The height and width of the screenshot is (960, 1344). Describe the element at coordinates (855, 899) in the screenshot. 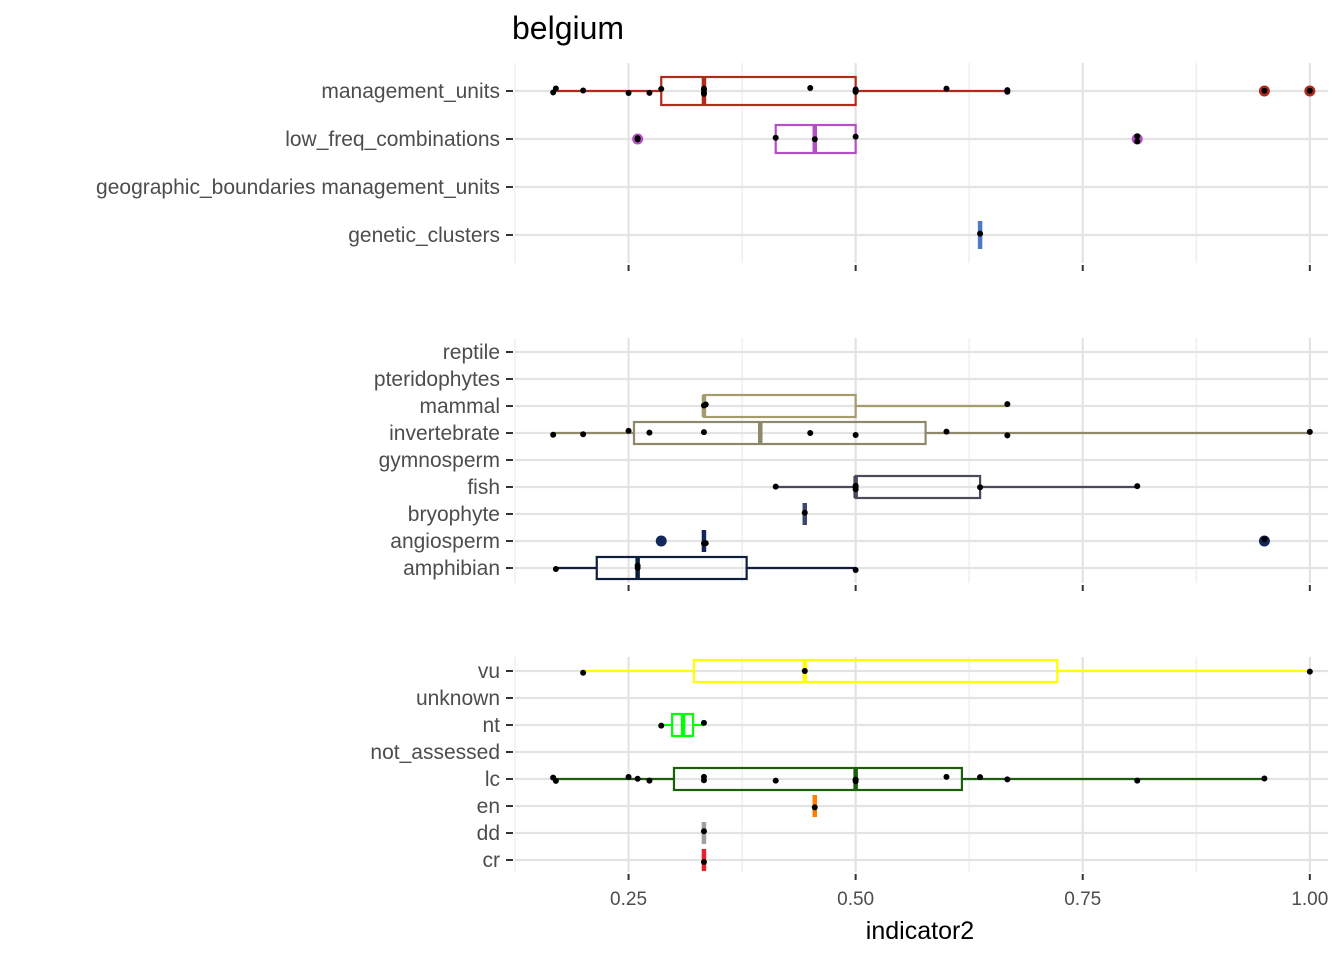

I see `x-tick-label: 0.50` at that location.